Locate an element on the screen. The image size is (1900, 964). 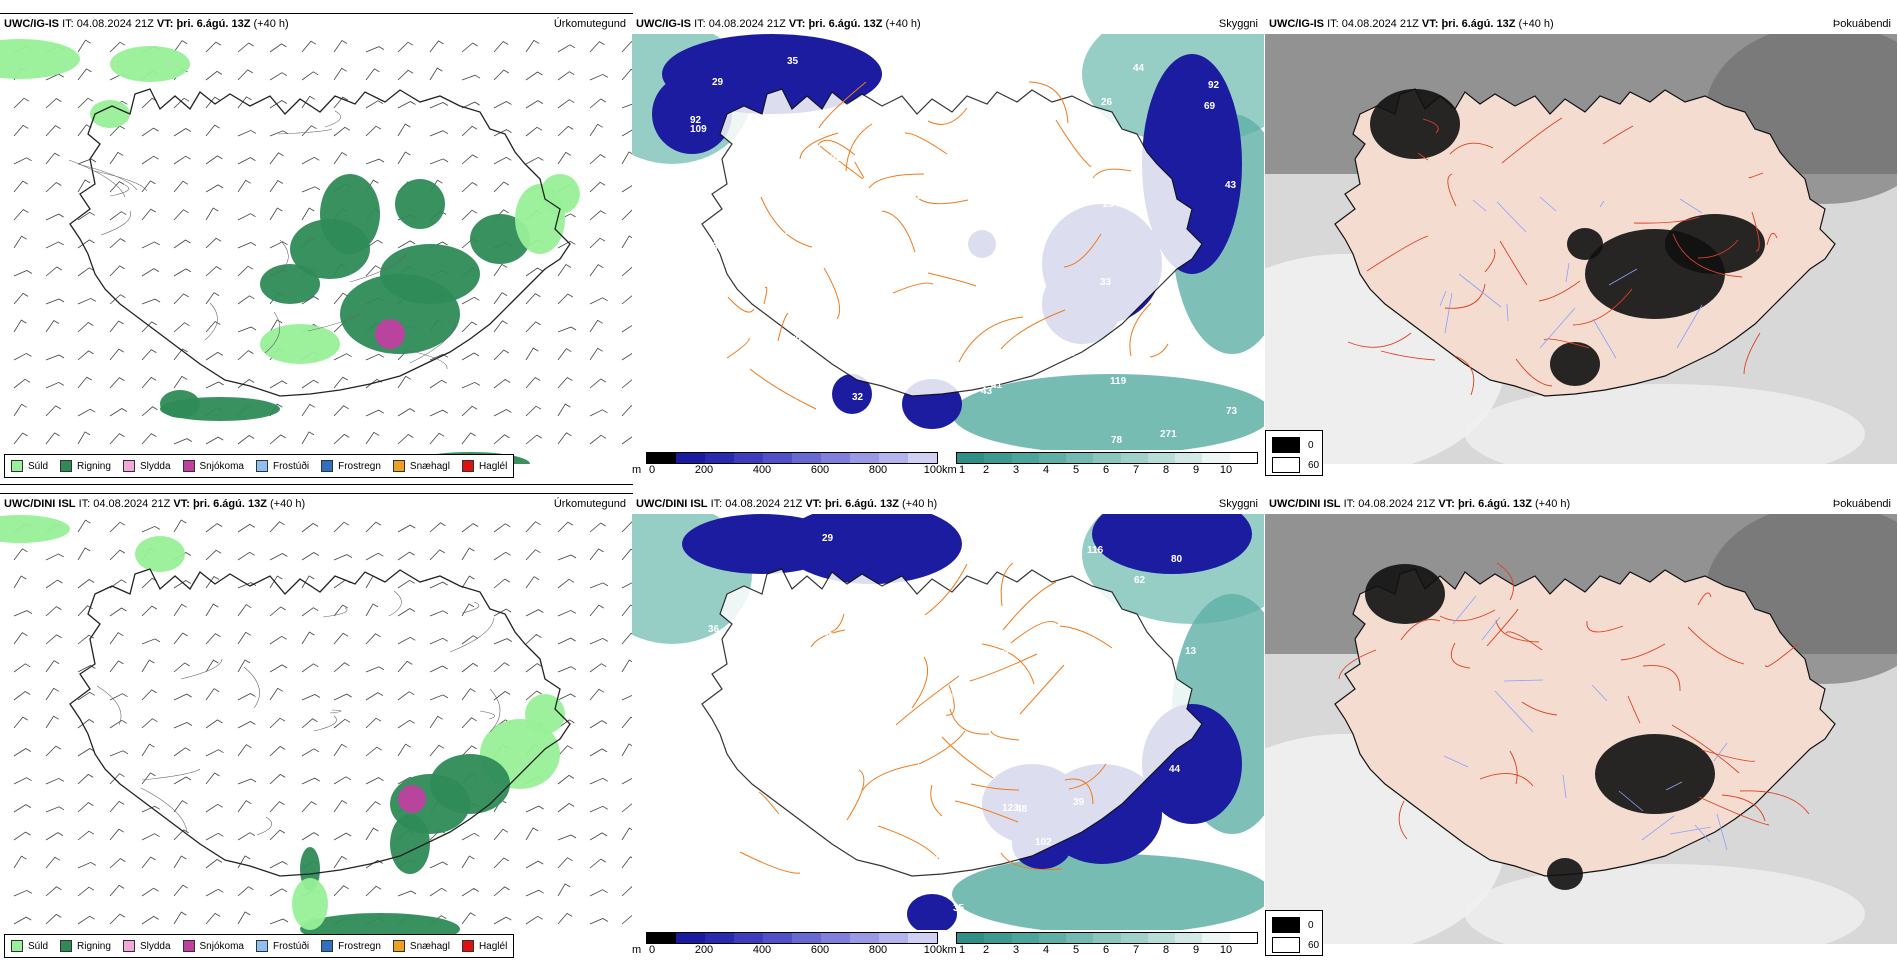
fog-legend: 0 60 is located at coordinates (1294, 453).